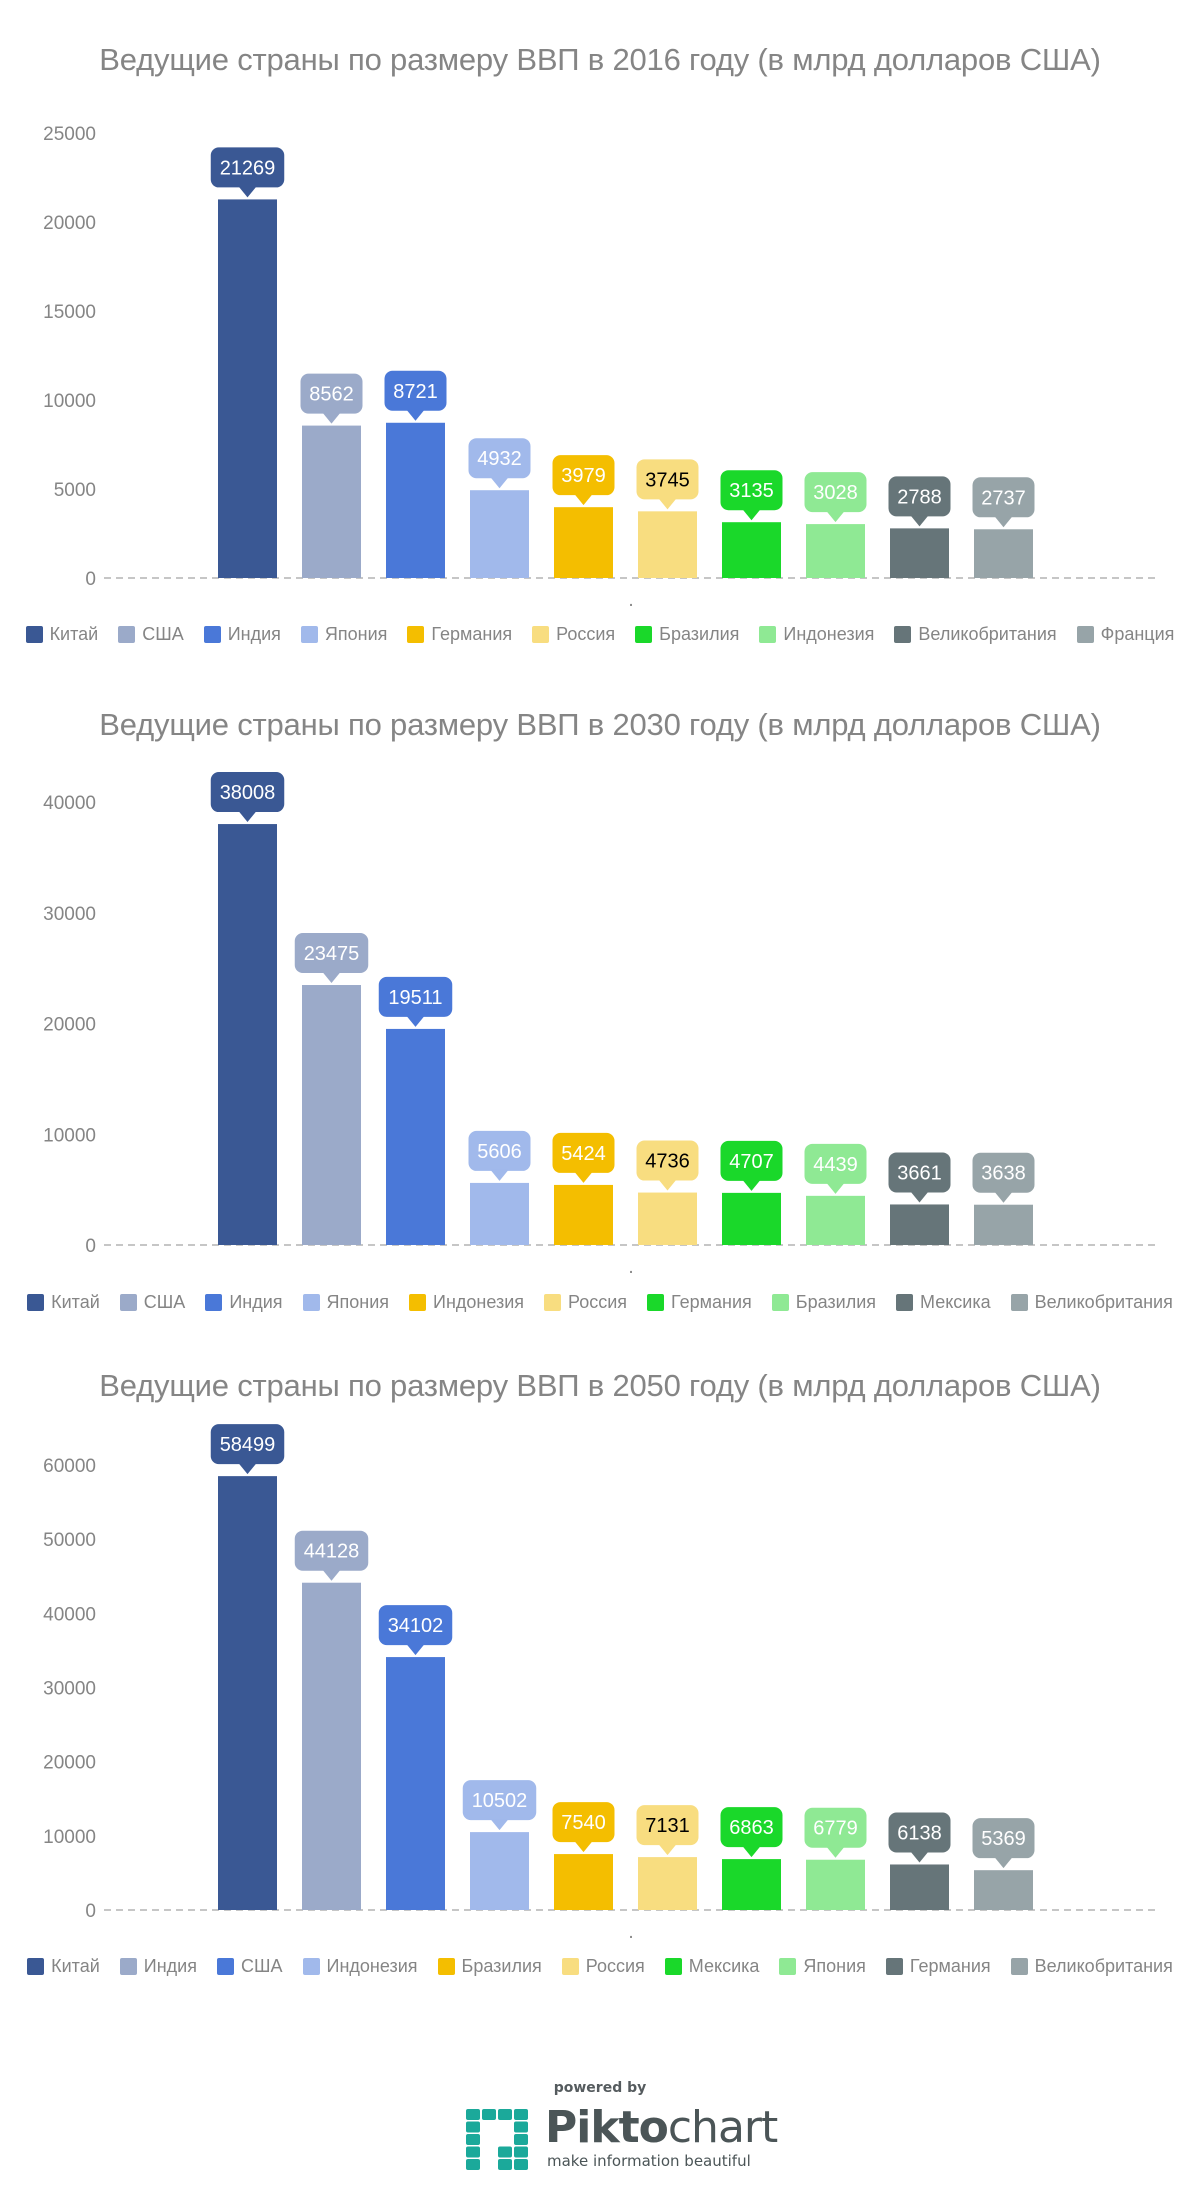  I want to click on piktochart-logo: Piktochart make information beautiful, so click(621, 2137).